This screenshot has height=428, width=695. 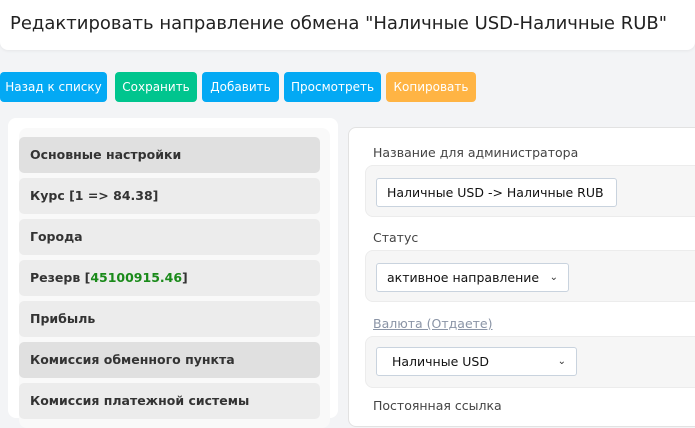 What do you see at coordinates (496, 192) in the screenshot?
I see `admin-name-input: Наличные USD -> Наличные RUB` at bounding box center [496, 192].